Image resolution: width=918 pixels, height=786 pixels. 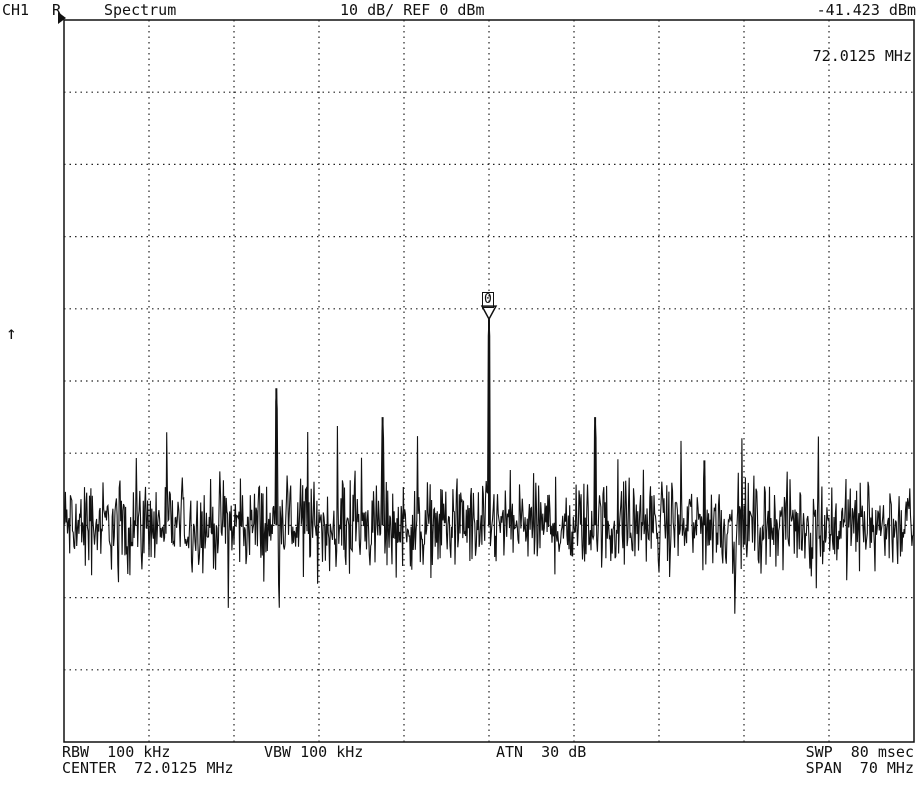 I want to click on marker-frequency-readout: 72.0125 MHz, so click(x=862, y=56).